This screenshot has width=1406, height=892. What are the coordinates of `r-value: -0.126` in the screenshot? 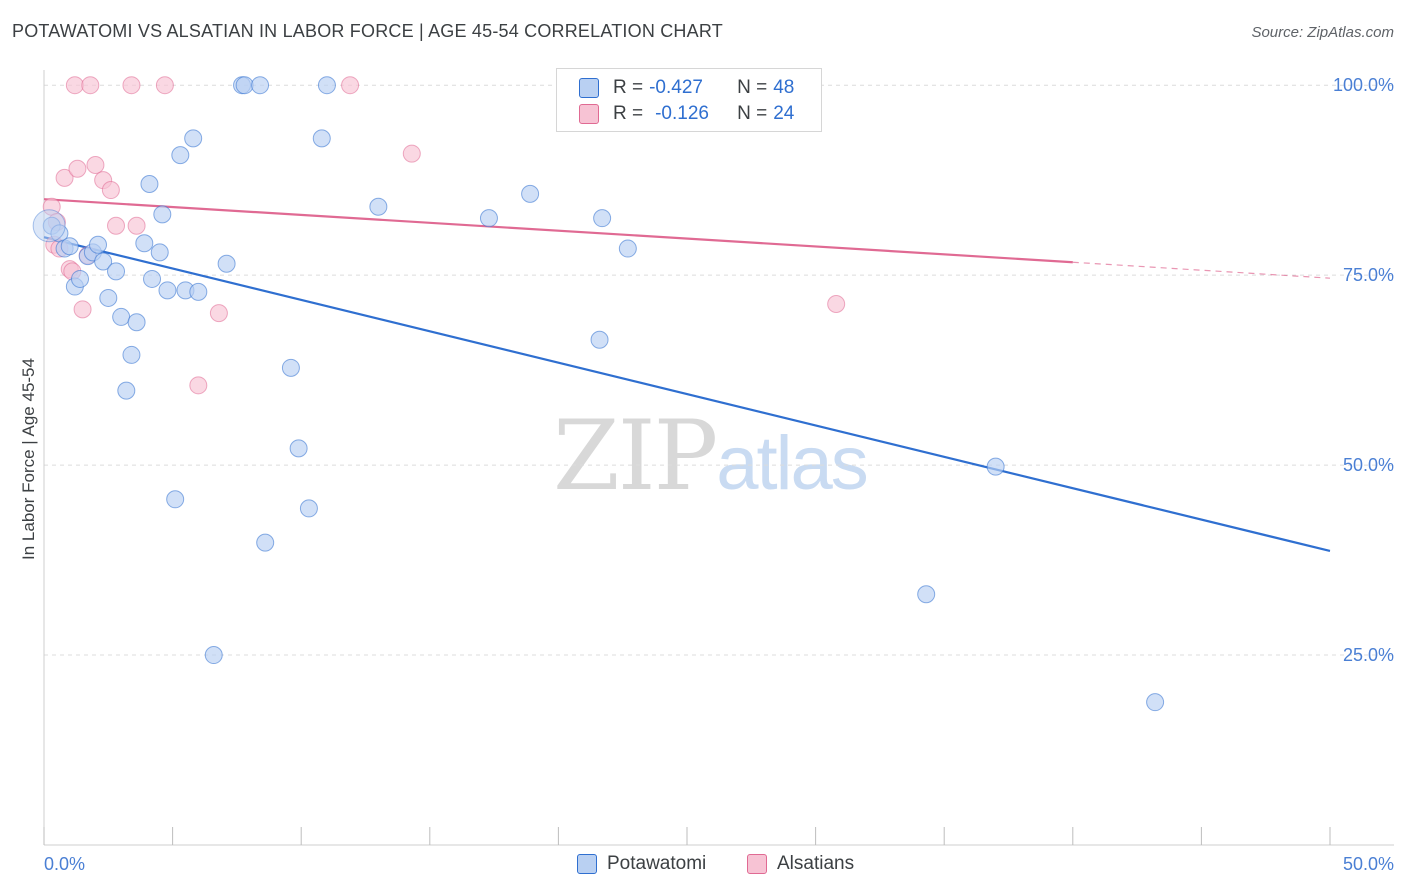 It's located at (682, 113).